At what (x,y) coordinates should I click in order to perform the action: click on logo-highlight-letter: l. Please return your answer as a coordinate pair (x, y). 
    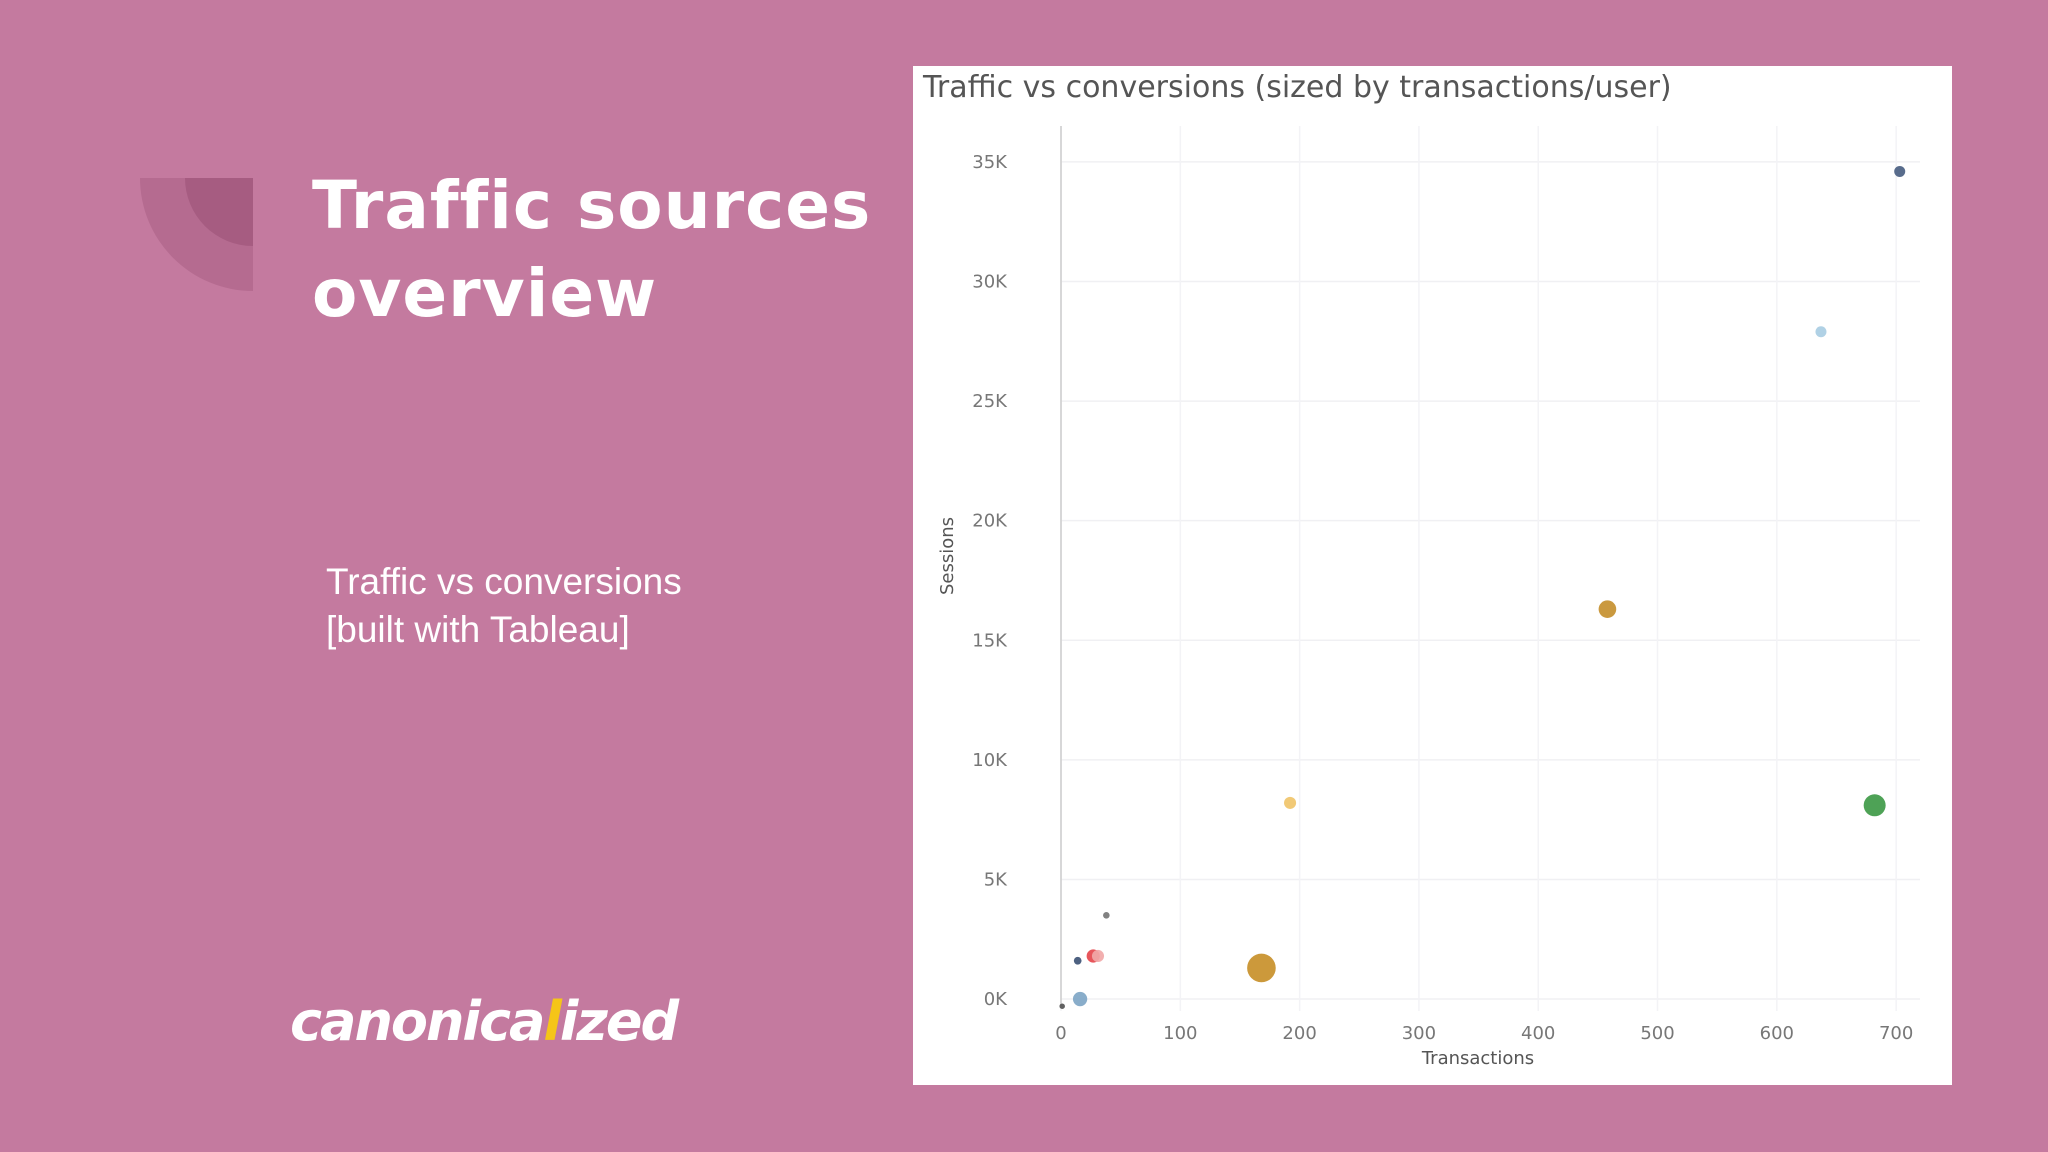
    Looking at the image, I should click on (552, 1021).